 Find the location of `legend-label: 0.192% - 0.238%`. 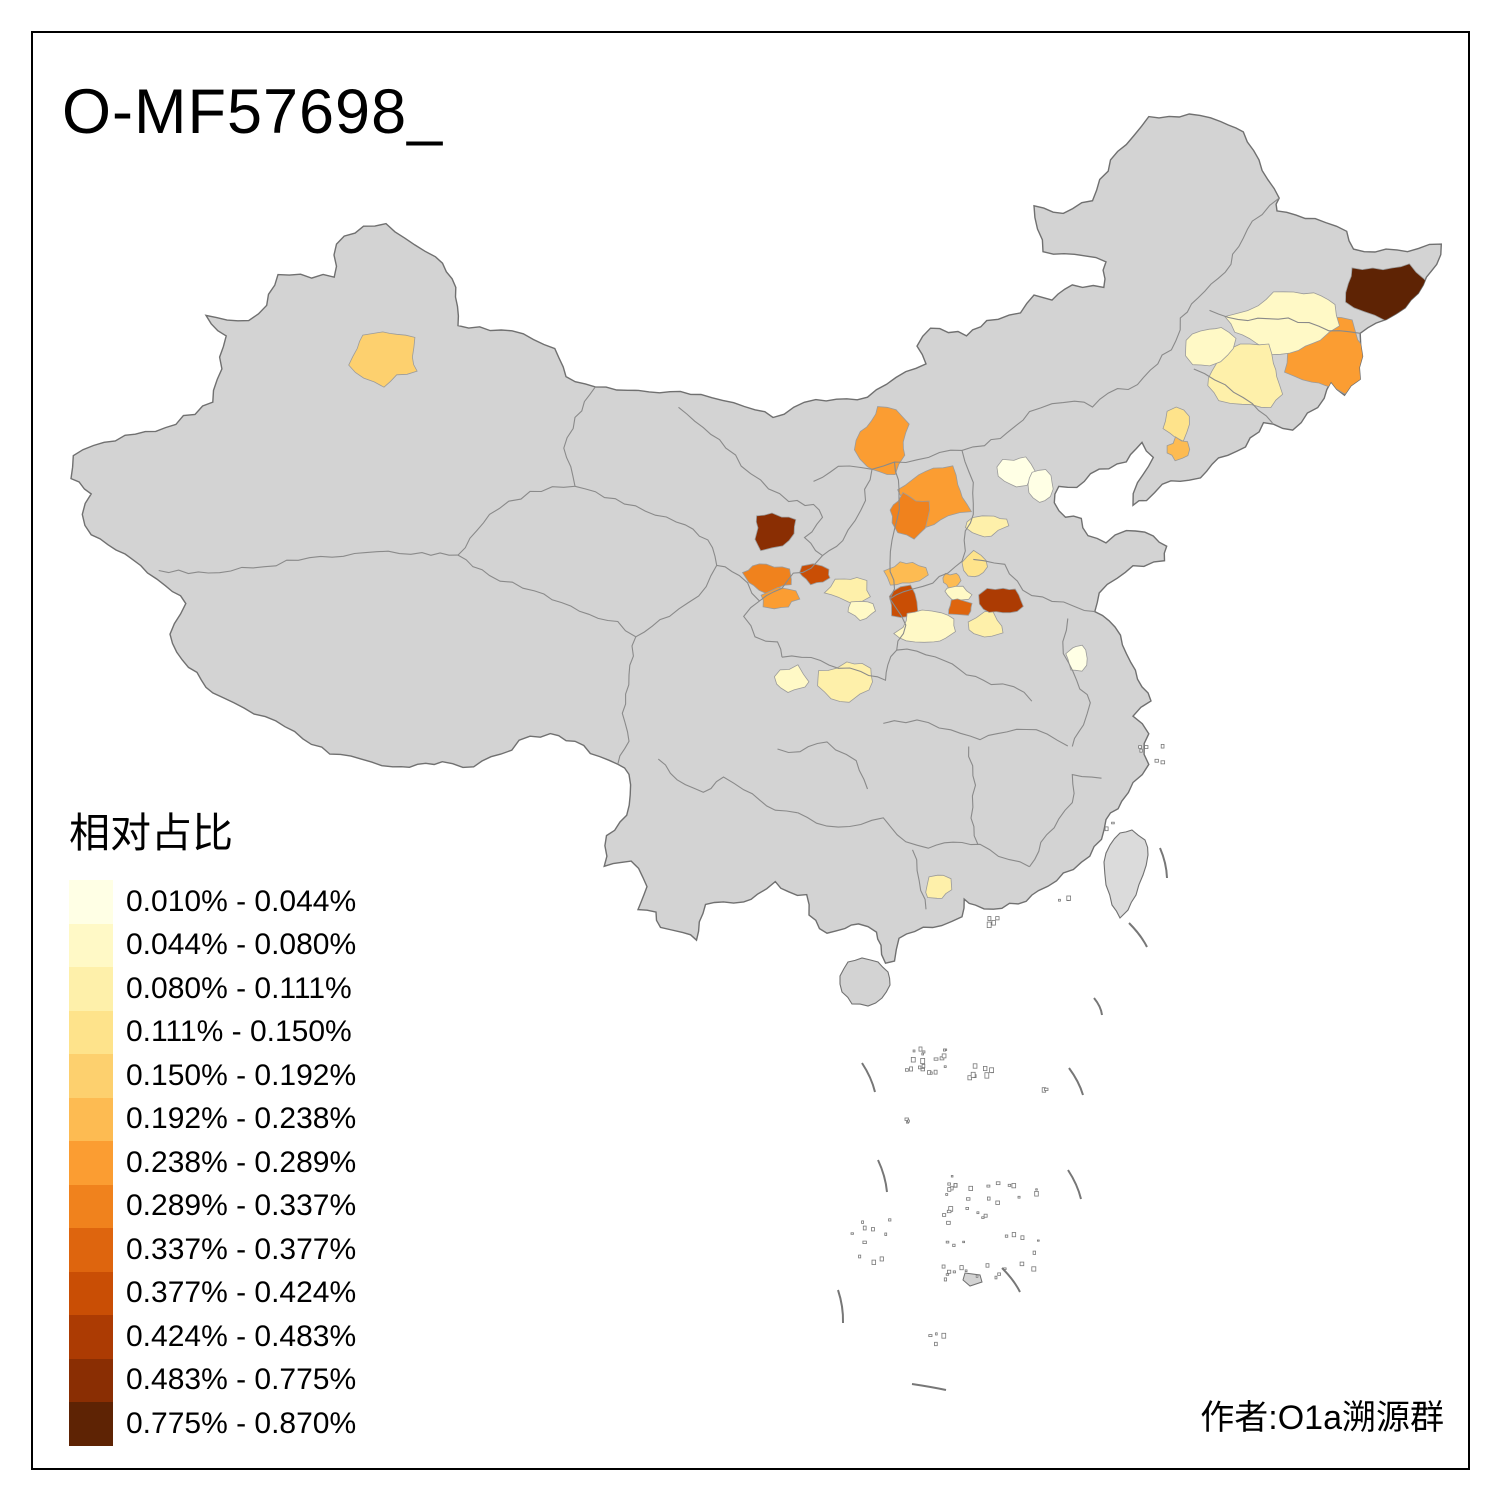

legend-label: 0.192% - 0.238% is located at coordinates (241, 1119).